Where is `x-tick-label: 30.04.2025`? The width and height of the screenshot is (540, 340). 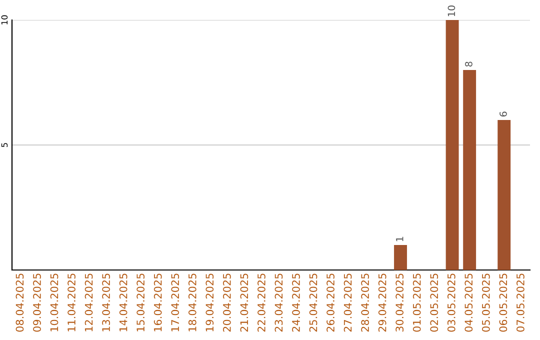
x-tick-label: 30.04.2025 is located at coordinates (400, 303).